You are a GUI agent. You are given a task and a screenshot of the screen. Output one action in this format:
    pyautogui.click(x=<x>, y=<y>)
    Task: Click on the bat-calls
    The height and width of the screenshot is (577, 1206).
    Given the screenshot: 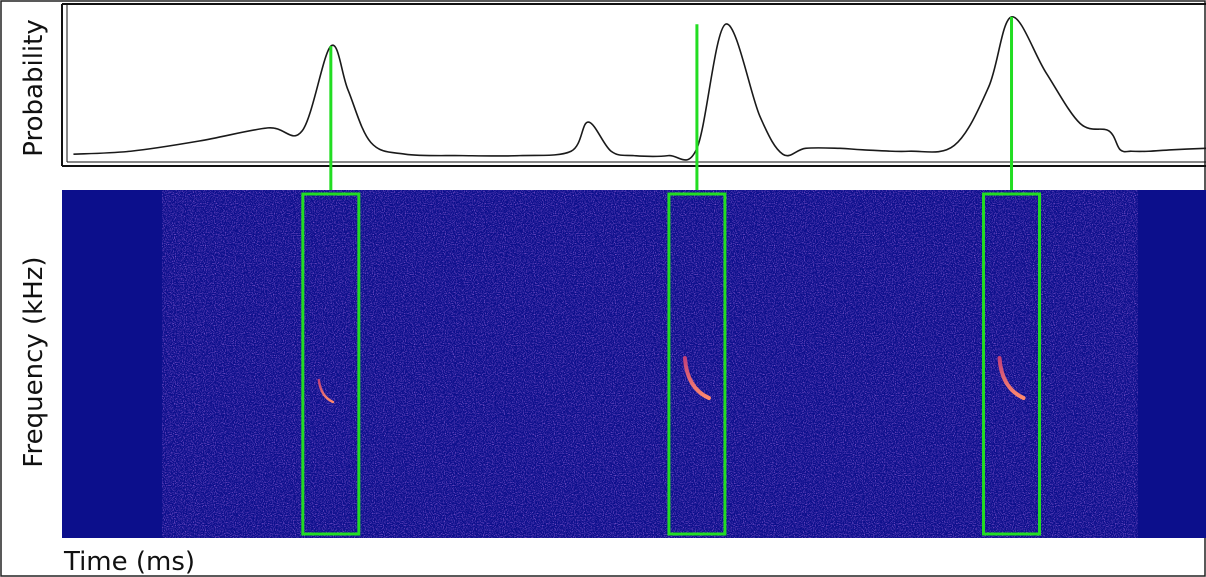 What is the action you would take?
    pyautogui.click(x=671, y=380)
    